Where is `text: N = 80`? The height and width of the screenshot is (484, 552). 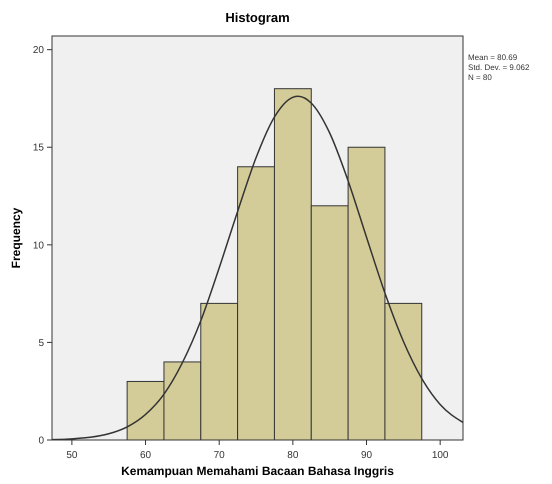 text: N = 80 is located at coordinates (480, 77).